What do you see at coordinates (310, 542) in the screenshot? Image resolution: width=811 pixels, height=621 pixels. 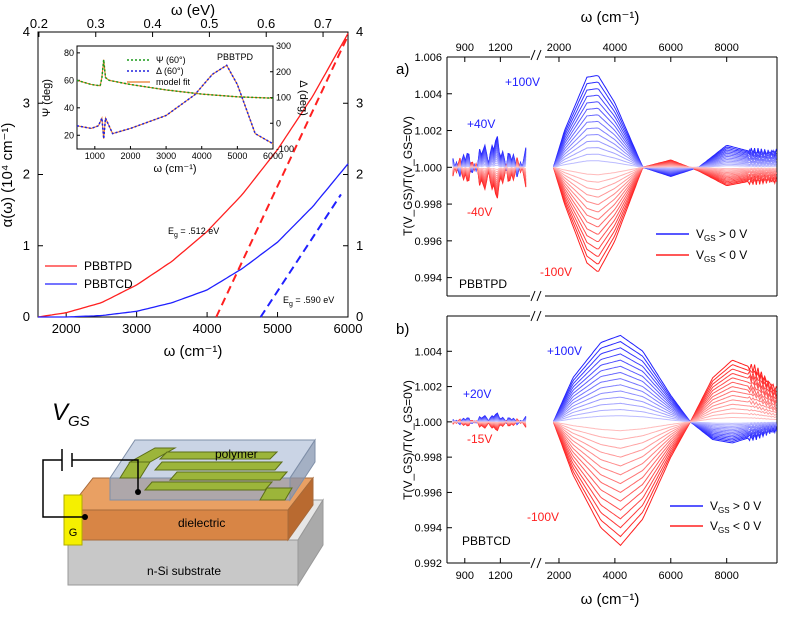 I see `substrate-side` at bounding box center [310, 542].